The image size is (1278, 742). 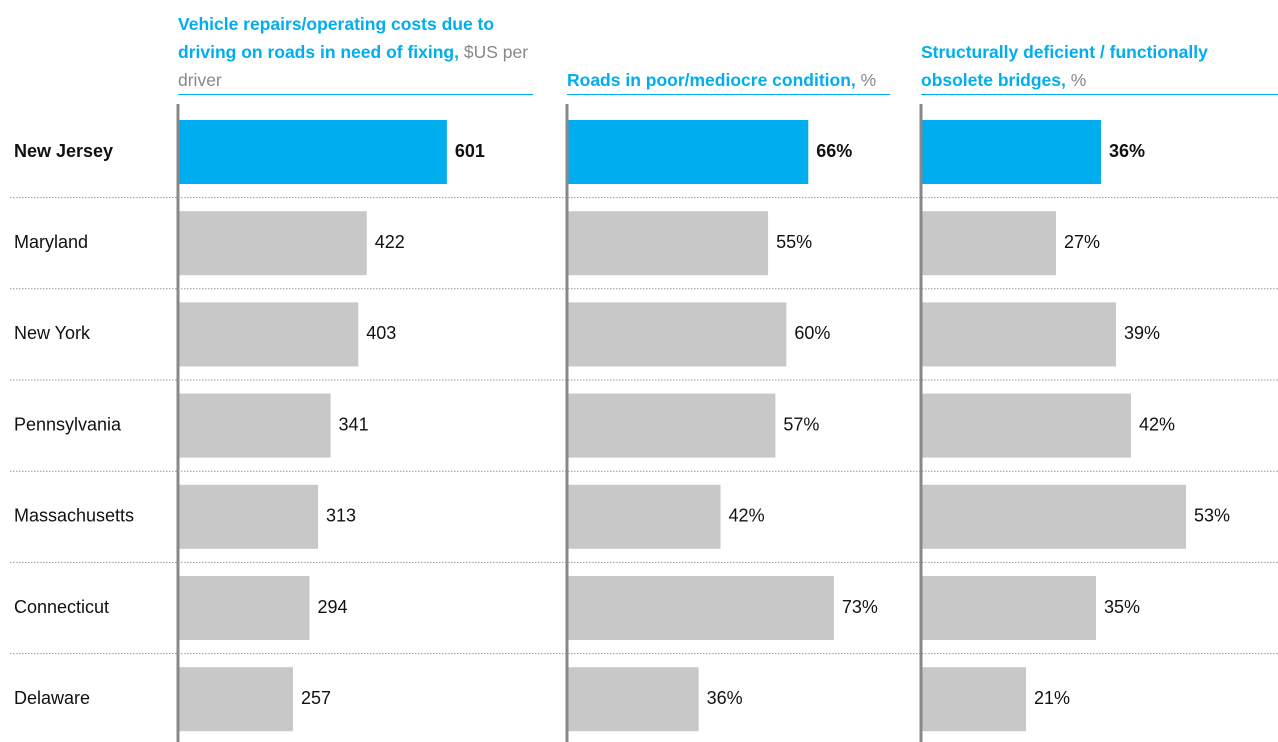 I want to click on value-label: 294, so click(x=333, y=607).